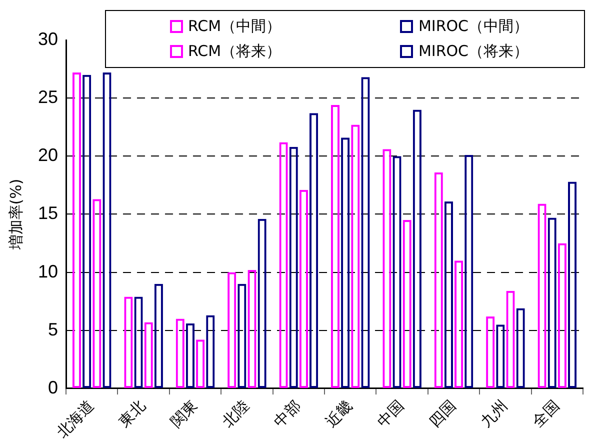 Image resolution: width=589 pixels, height=445 pixels. What do you see at coordinates (287, 413) in the screenshot?
I see `x-tick-label: 中部` at bounding box center [287, 413].